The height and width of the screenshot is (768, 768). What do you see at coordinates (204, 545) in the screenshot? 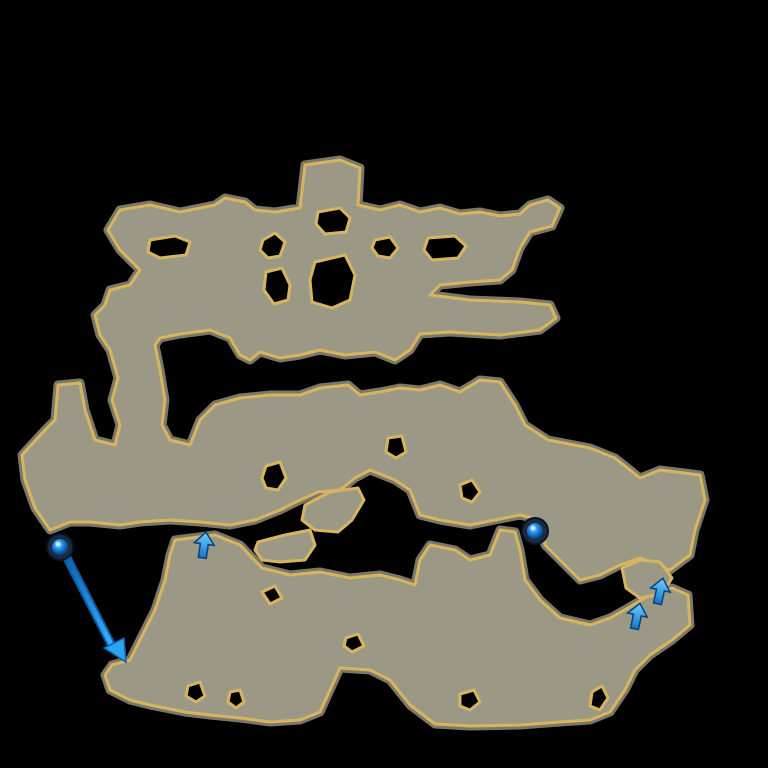
I see `exit-arrow-1-icon` at bounding box center [204, 545].